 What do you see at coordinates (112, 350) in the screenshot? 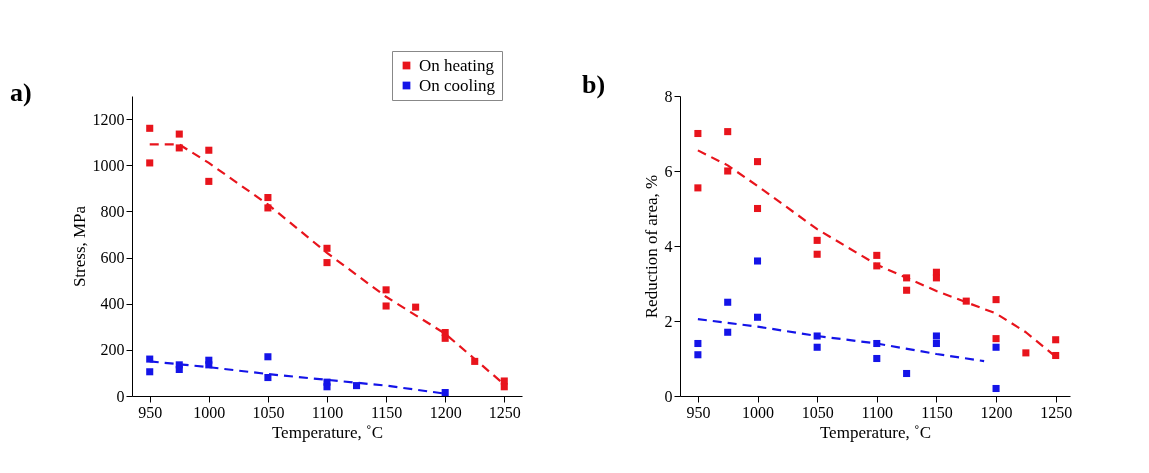
I see `y-tick-label: 200` at bounding box center [112, 350].